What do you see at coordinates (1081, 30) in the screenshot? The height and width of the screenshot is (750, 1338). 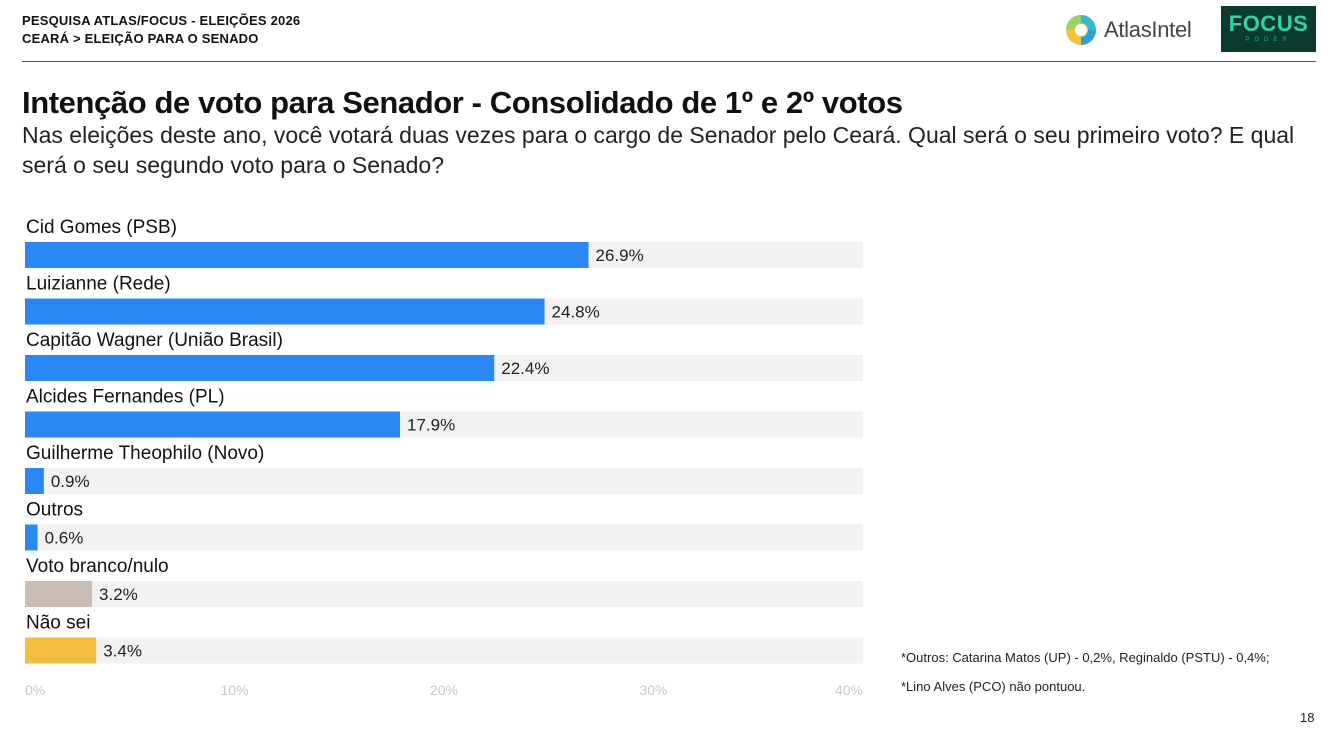 I see `atlasintel-logo-icon` at bounding box center [1081, 30].